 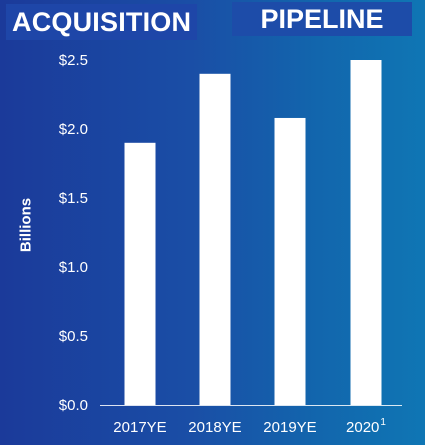 What do you see at coordinates (73, 129) in the screenshot?
I see `y-tick-label: $2.0` at bounding box center [73, 129].